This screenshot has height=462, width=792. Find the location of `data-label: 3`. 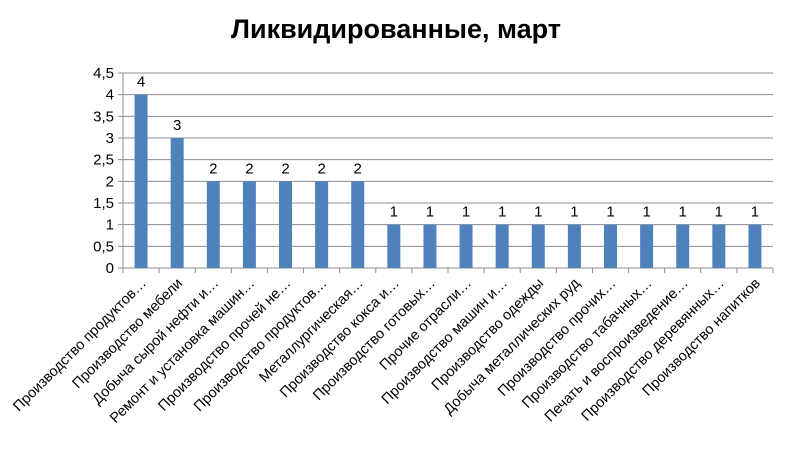

data-label: 3 is located at coordinates (177, 125).